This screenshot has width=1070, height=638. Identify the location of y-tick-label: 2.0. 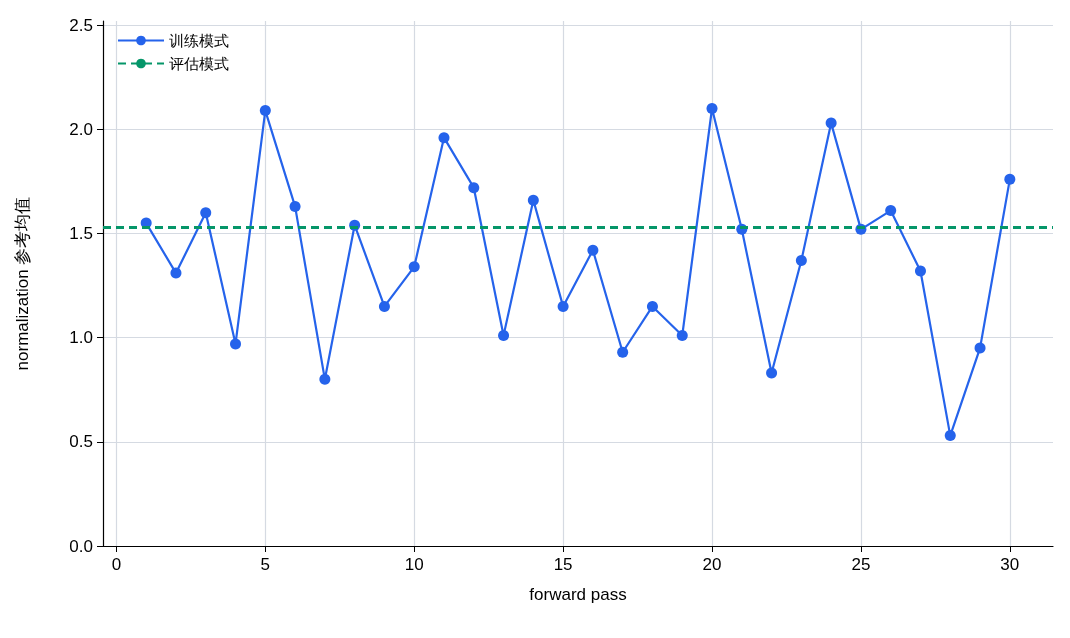
(81, 129).